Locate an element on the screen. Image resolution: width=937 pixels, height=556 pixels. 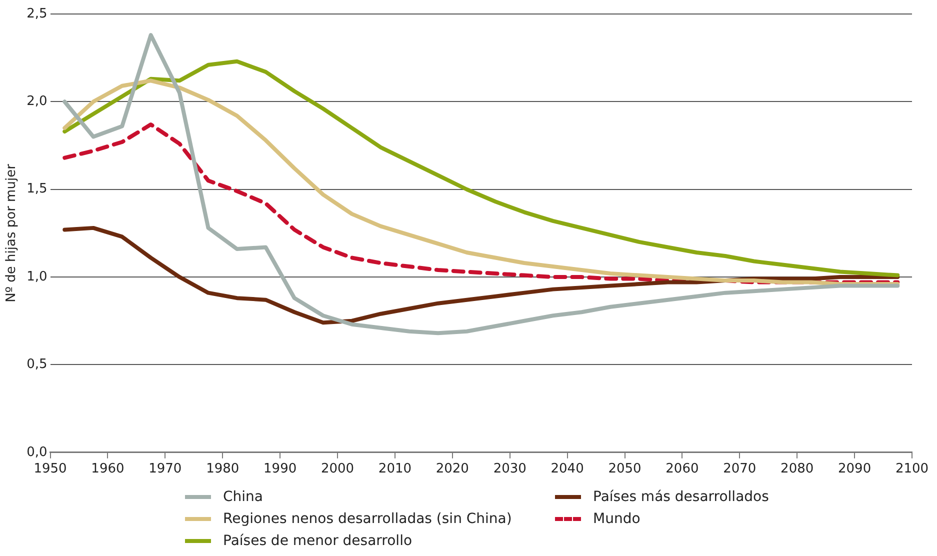
x-tick-label: 2050 is located at coordinates (625, 469).